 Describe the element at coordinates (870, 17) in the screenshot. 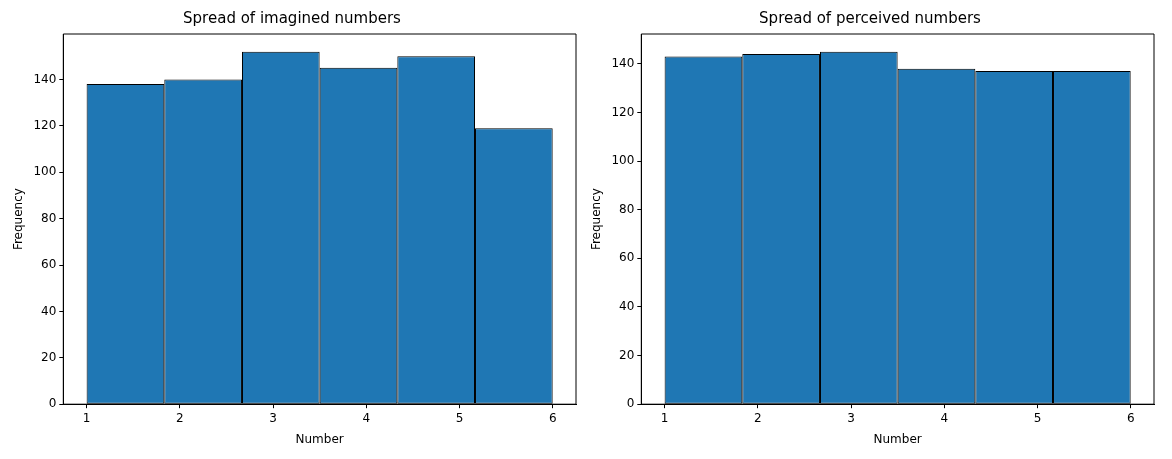

I see `chart-title: Spread of perceived numbers` at that location.